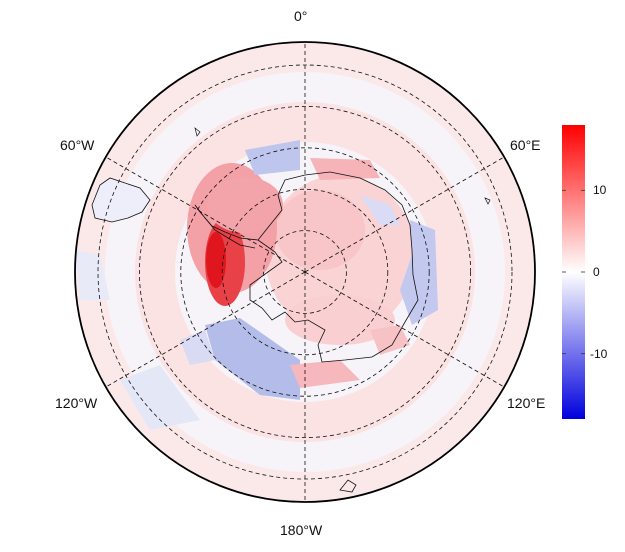 This screenshot has width=625, height=552. I want to click on outer-negative-southwest, so click(160, 397).